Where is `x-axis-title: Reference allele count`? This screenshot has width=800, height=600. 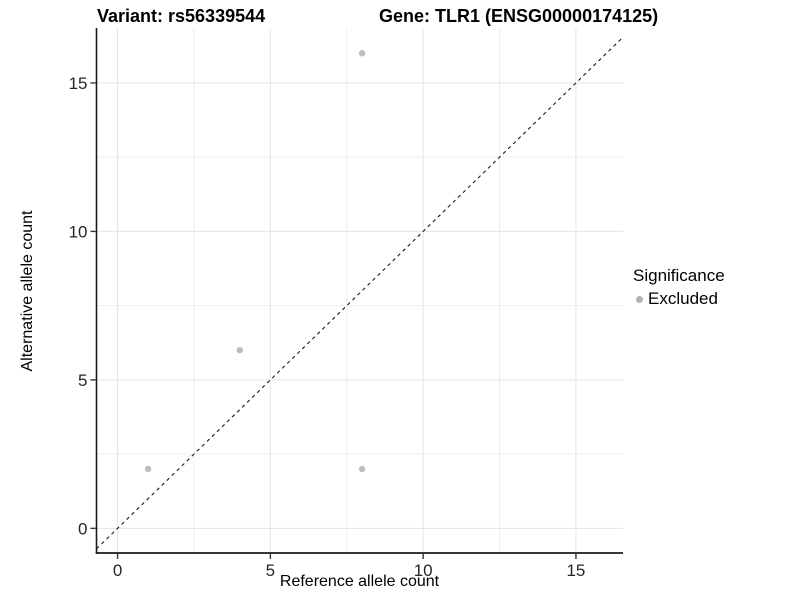 x-axis-title: Reference allele count is located at coordinates (359, 581).